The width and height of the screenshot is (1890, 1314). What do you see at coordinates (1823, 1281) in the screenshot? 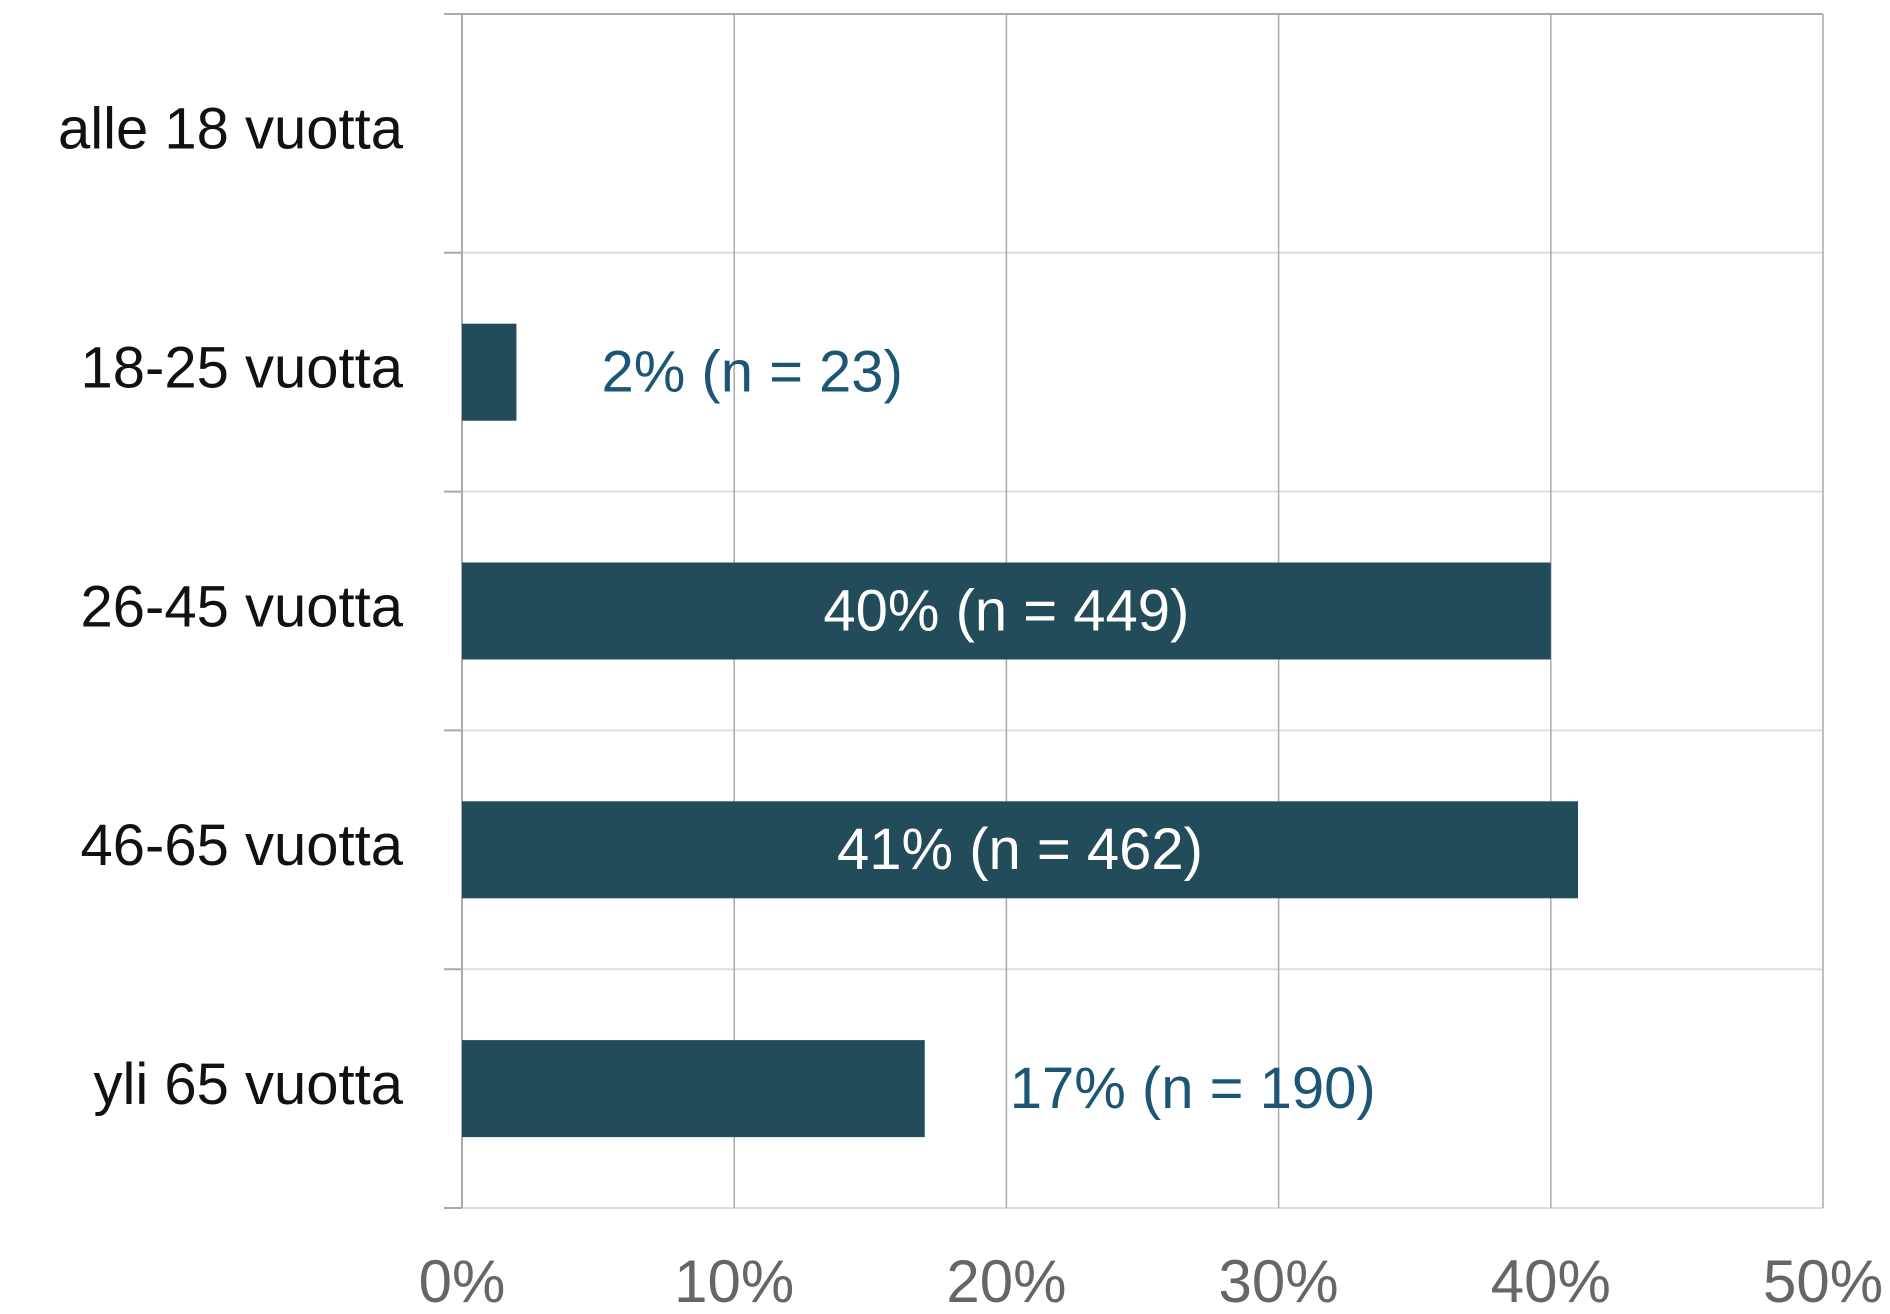
I see `x-tick-label: 50%` at bounding box center [1823, 1281].